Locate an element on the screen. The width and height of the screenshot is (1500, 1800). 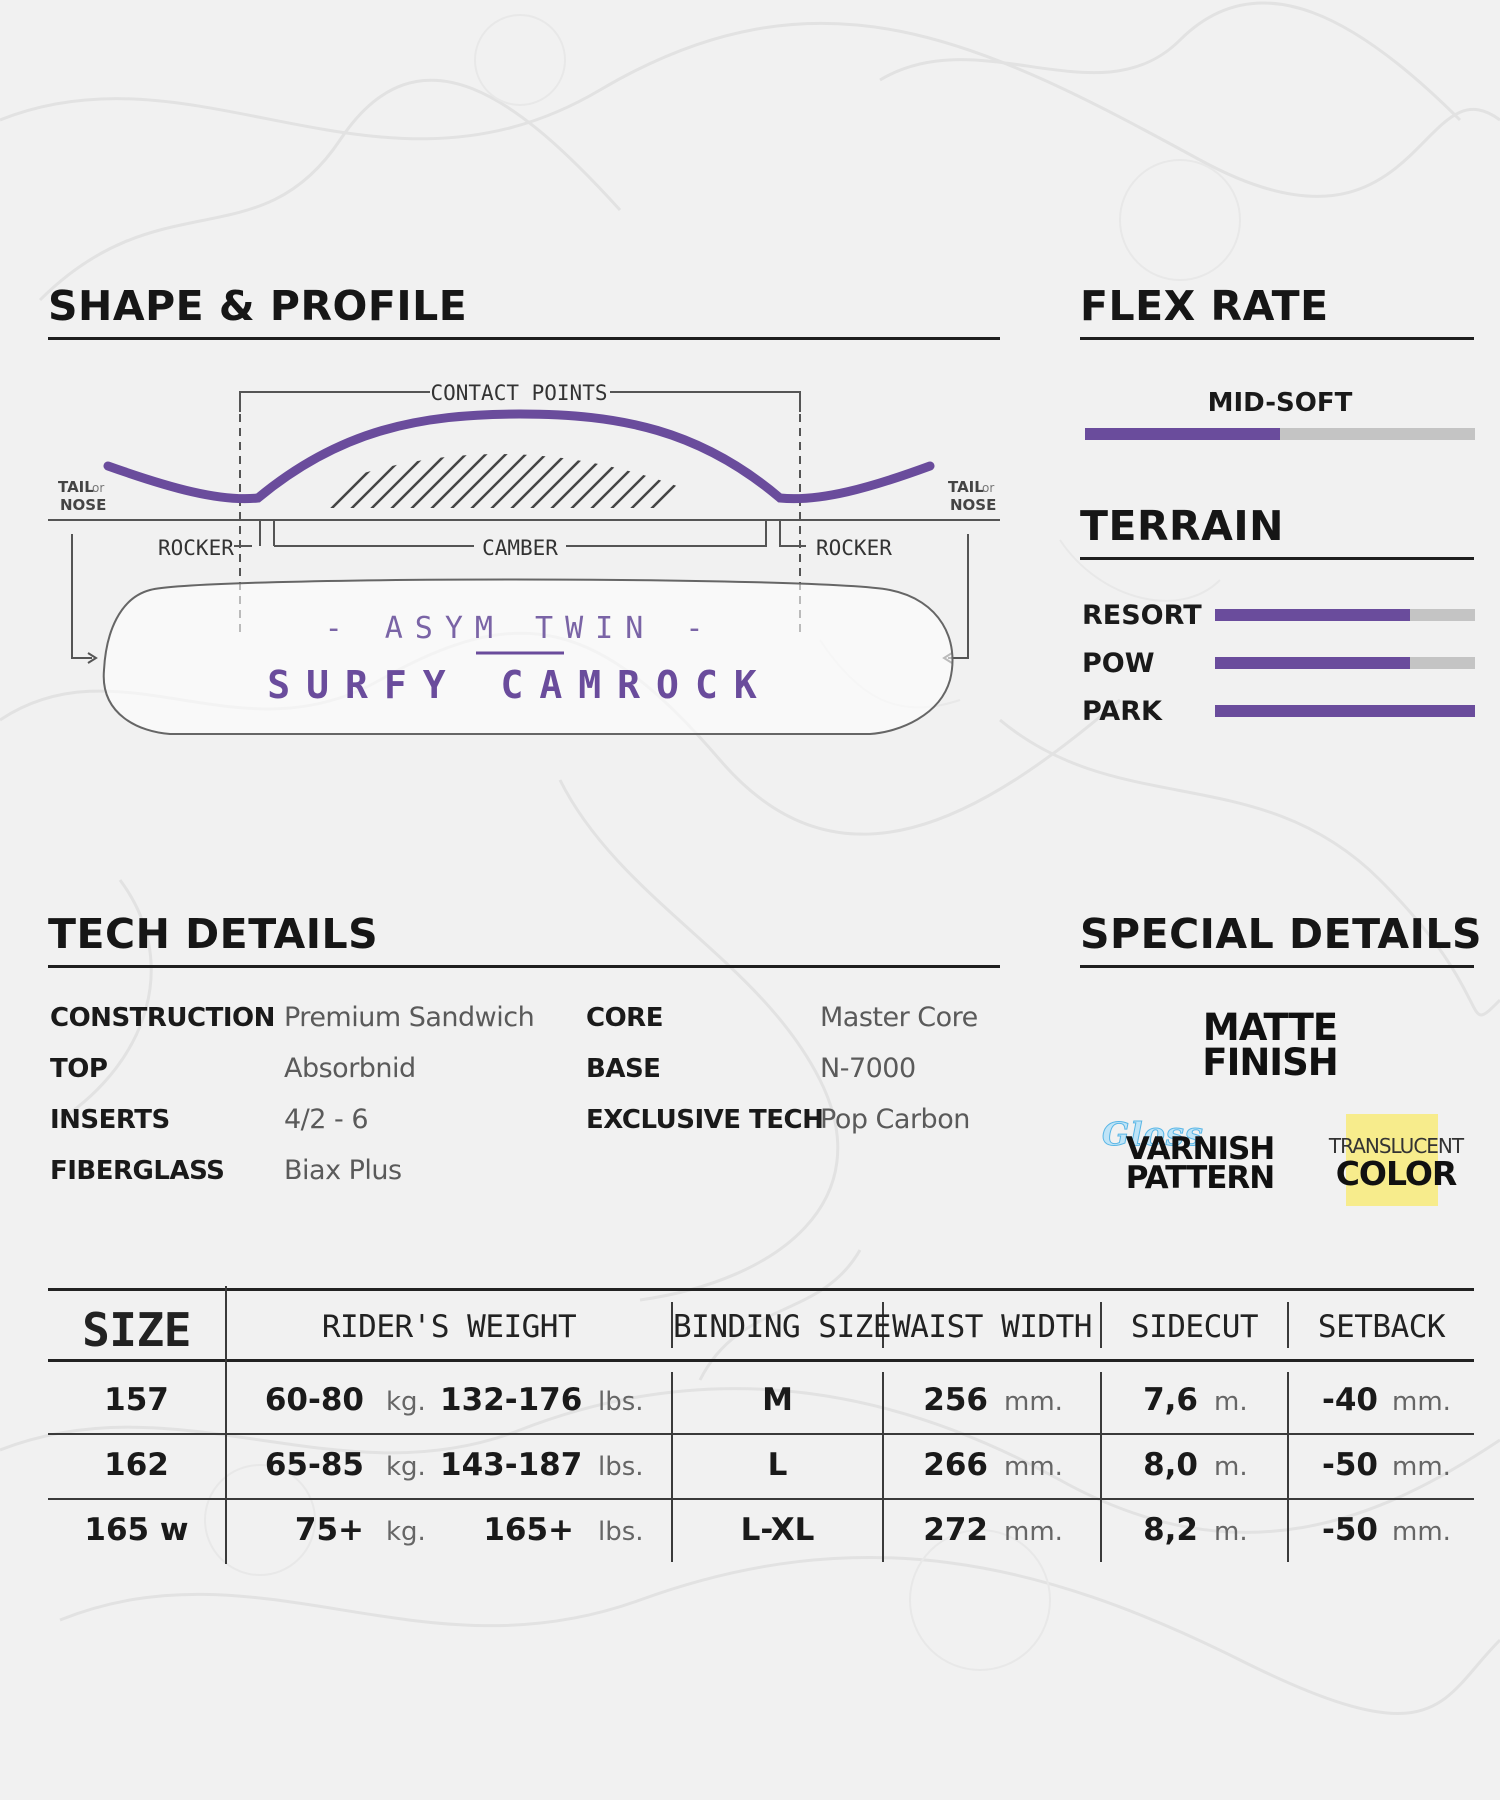
cell-waist: 256 is located at coordinates (955, 1400).